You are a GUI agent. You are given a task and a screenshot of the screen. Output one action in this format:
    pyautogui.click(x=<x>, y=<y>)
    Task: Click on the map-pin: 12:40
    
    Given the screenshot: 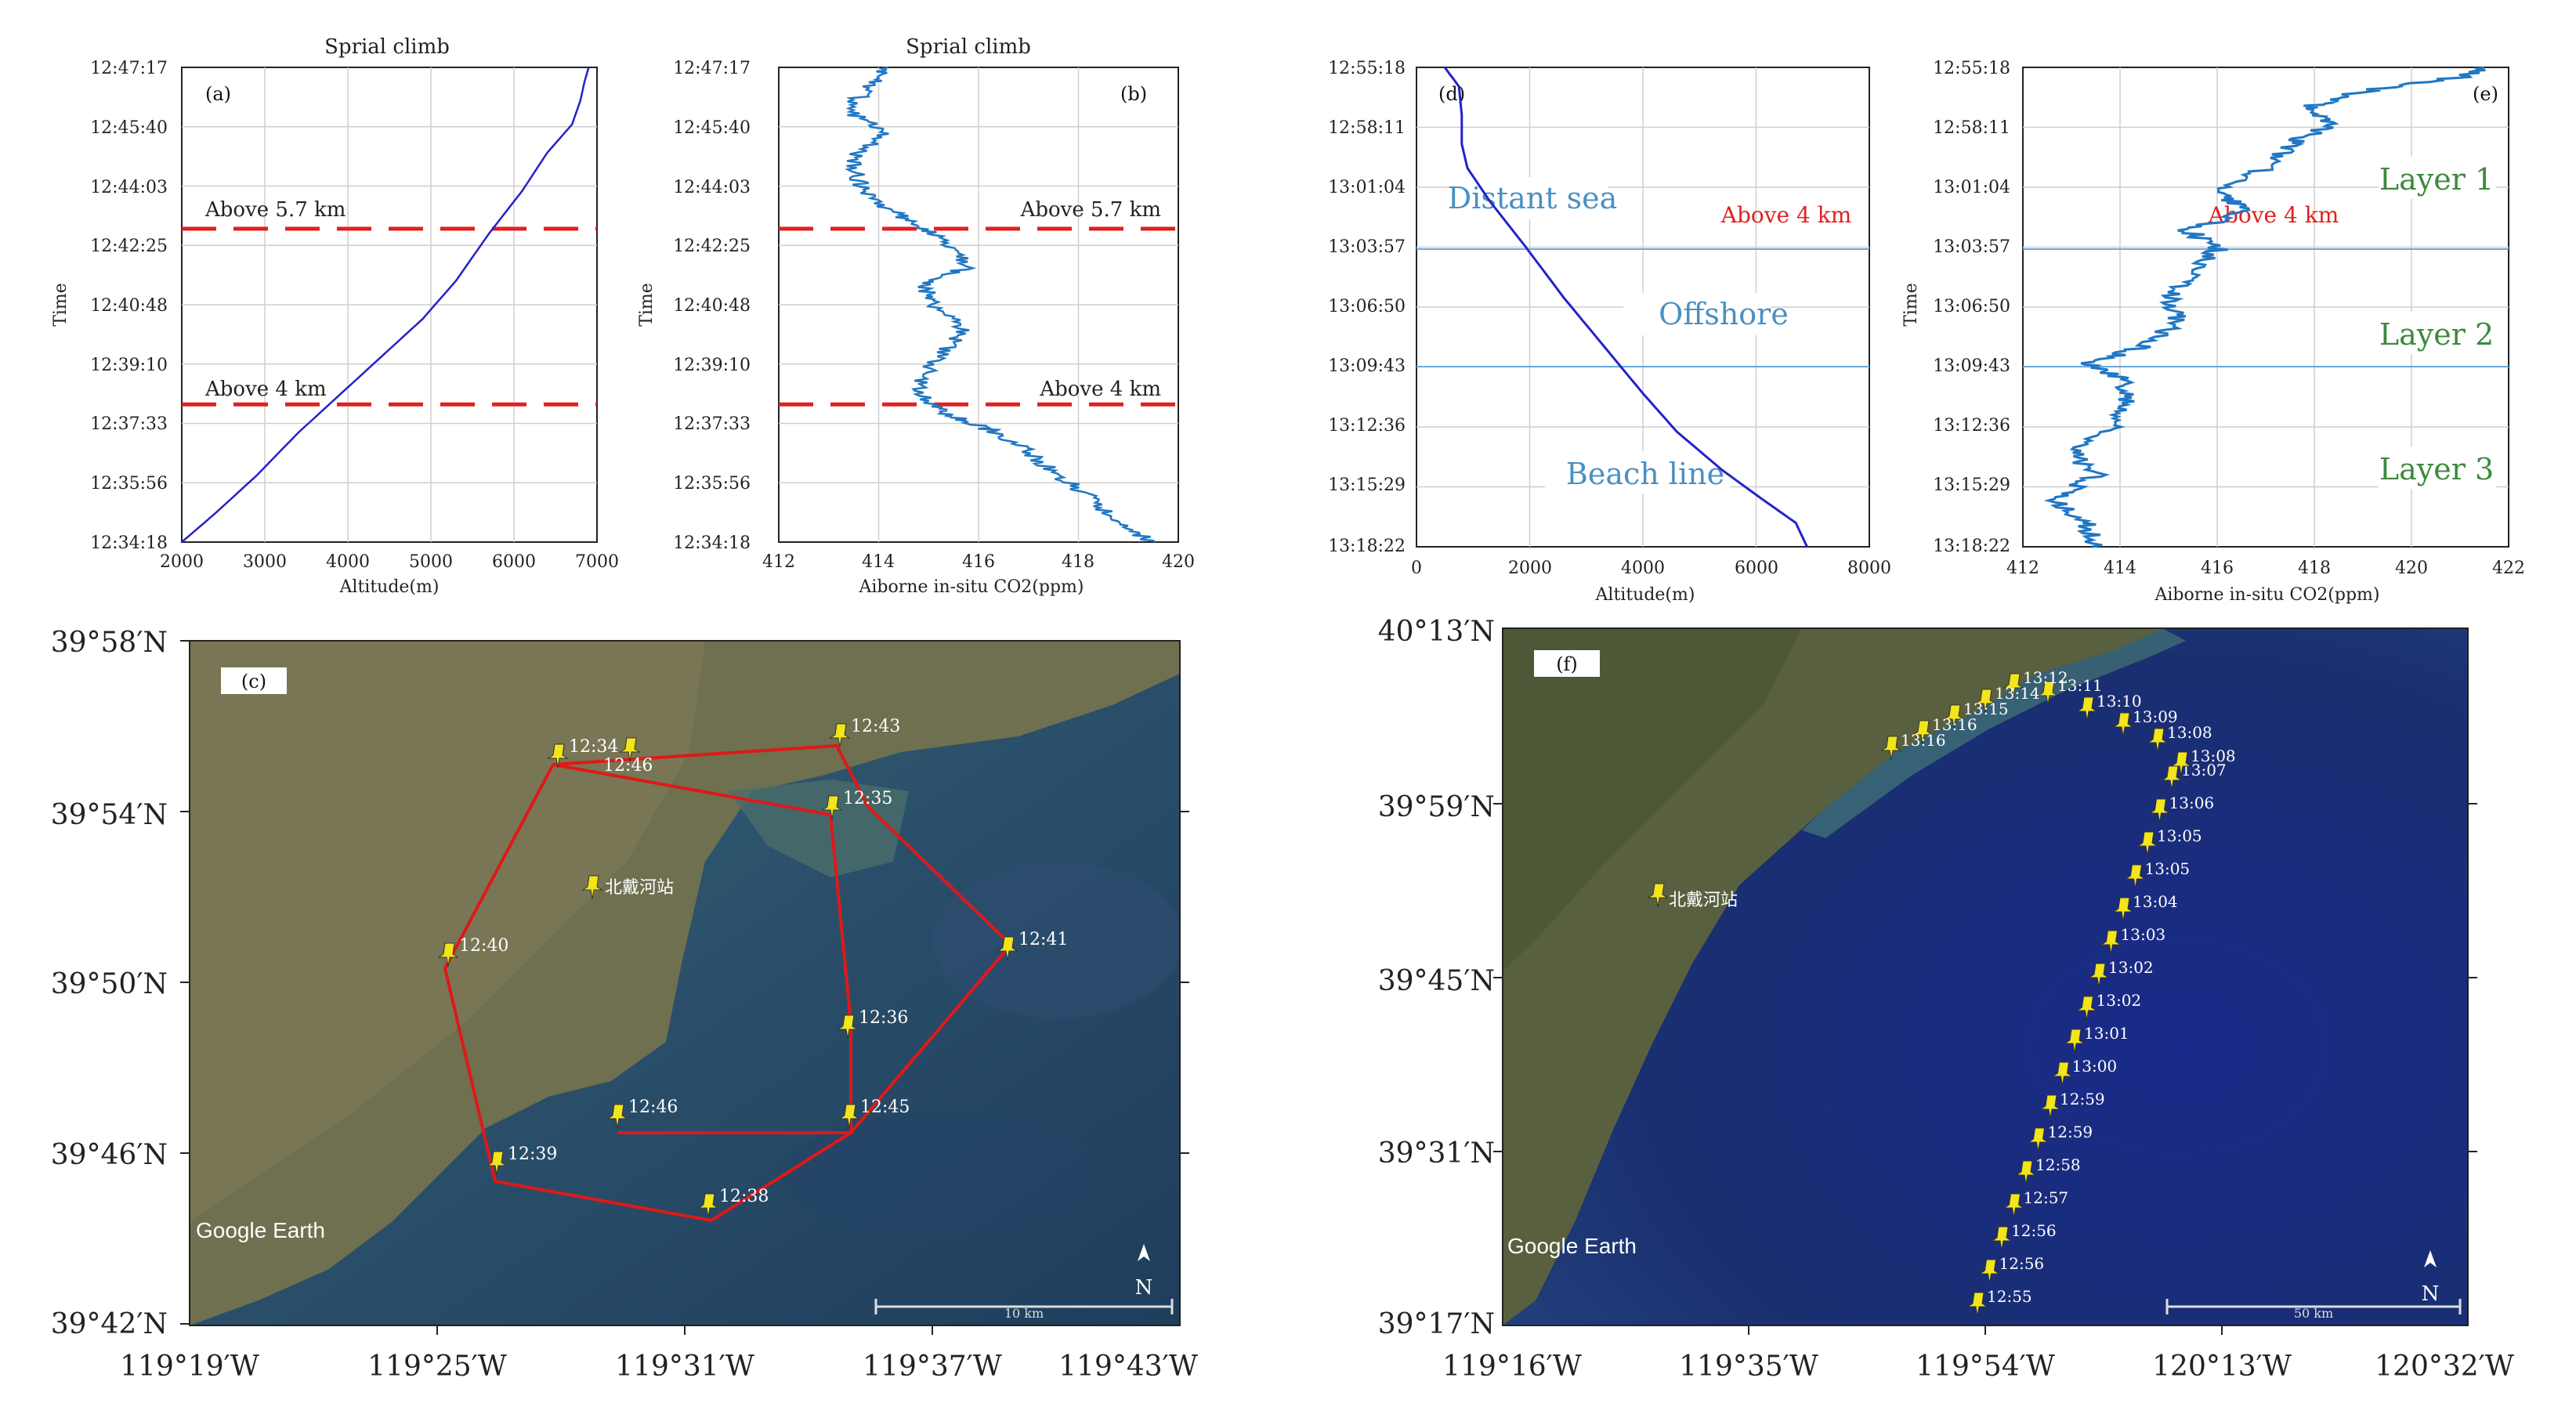 What is the action you would take?
    pyautogui.click(x=472, y=951)
    